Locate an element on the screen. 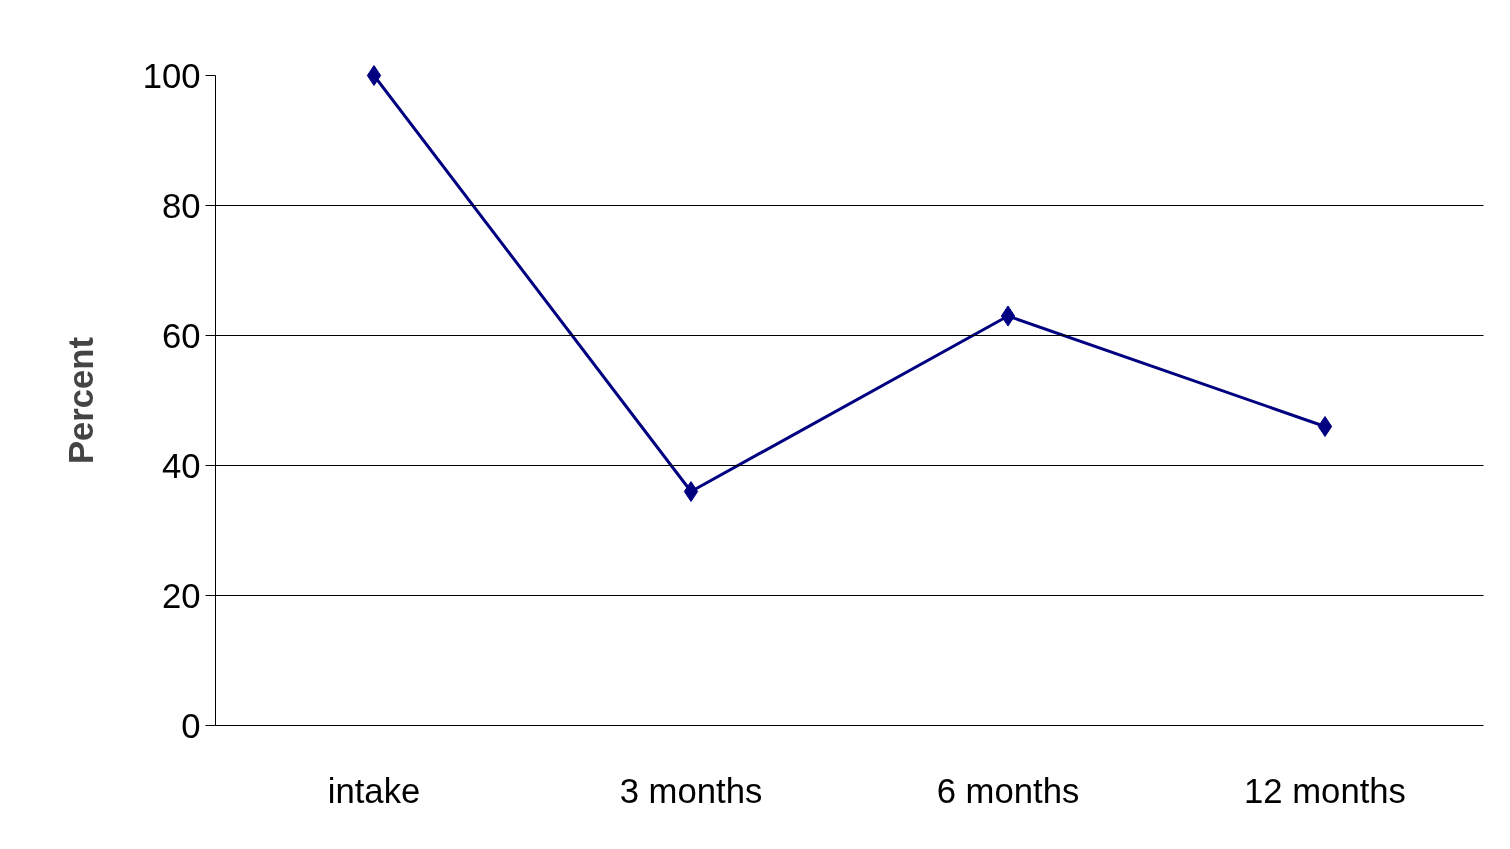 This screenshot has height=849, width=1510. x-tick-label: 3 months is located at coordinates (691, 790).